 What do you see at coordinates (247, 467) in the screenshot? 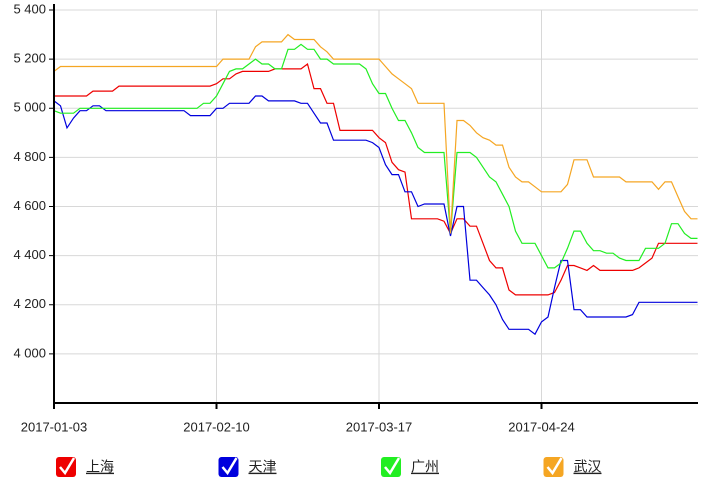
I see `legend-item: 天津` at bounding box center [247, 467].